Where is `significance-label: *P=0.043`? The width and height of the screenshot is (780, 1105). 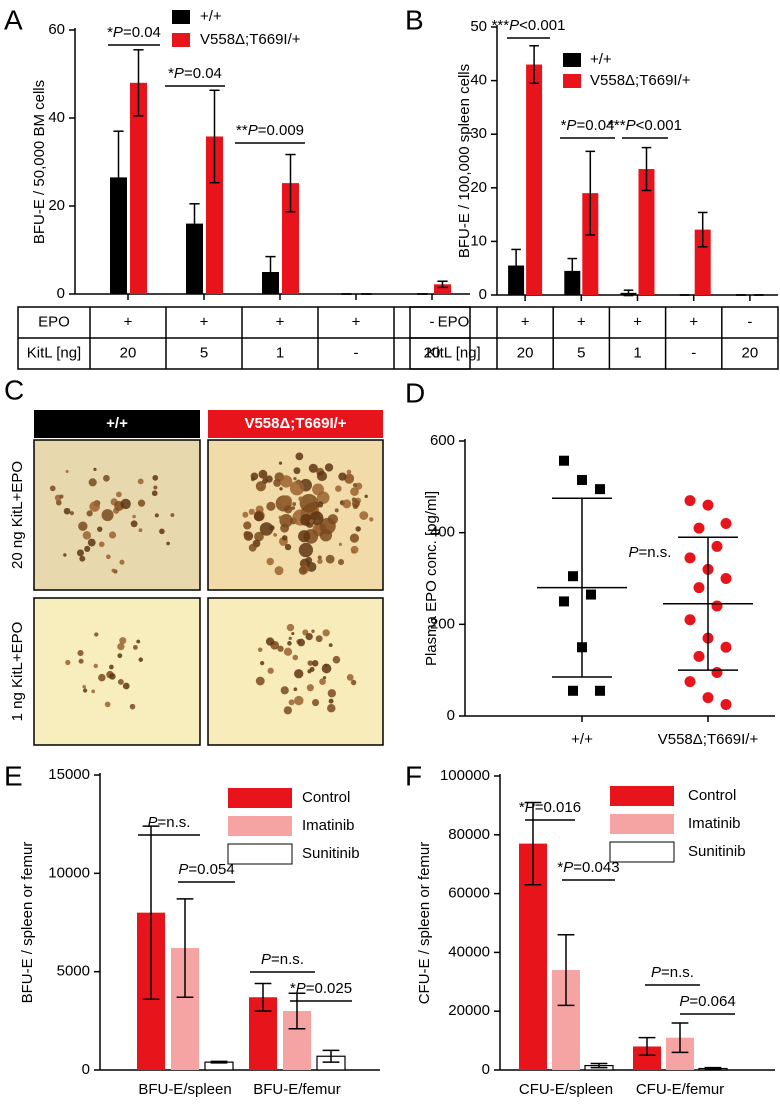
significance-label: *P=0.043 is located at coordinates (588, 867).